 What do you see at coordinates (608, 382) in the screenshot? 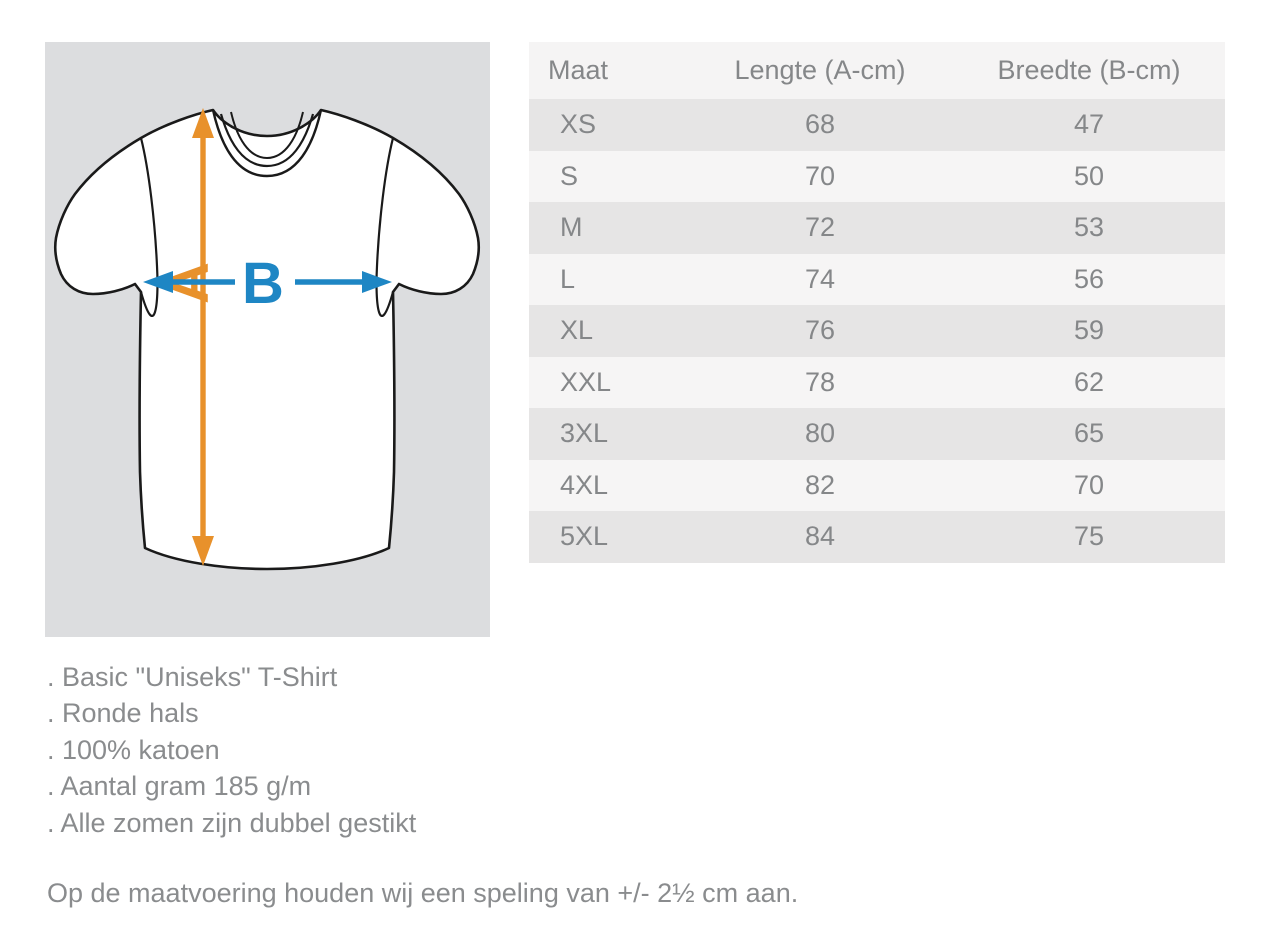
I see `cell-size: XXL` at bounding box center [608, 382].